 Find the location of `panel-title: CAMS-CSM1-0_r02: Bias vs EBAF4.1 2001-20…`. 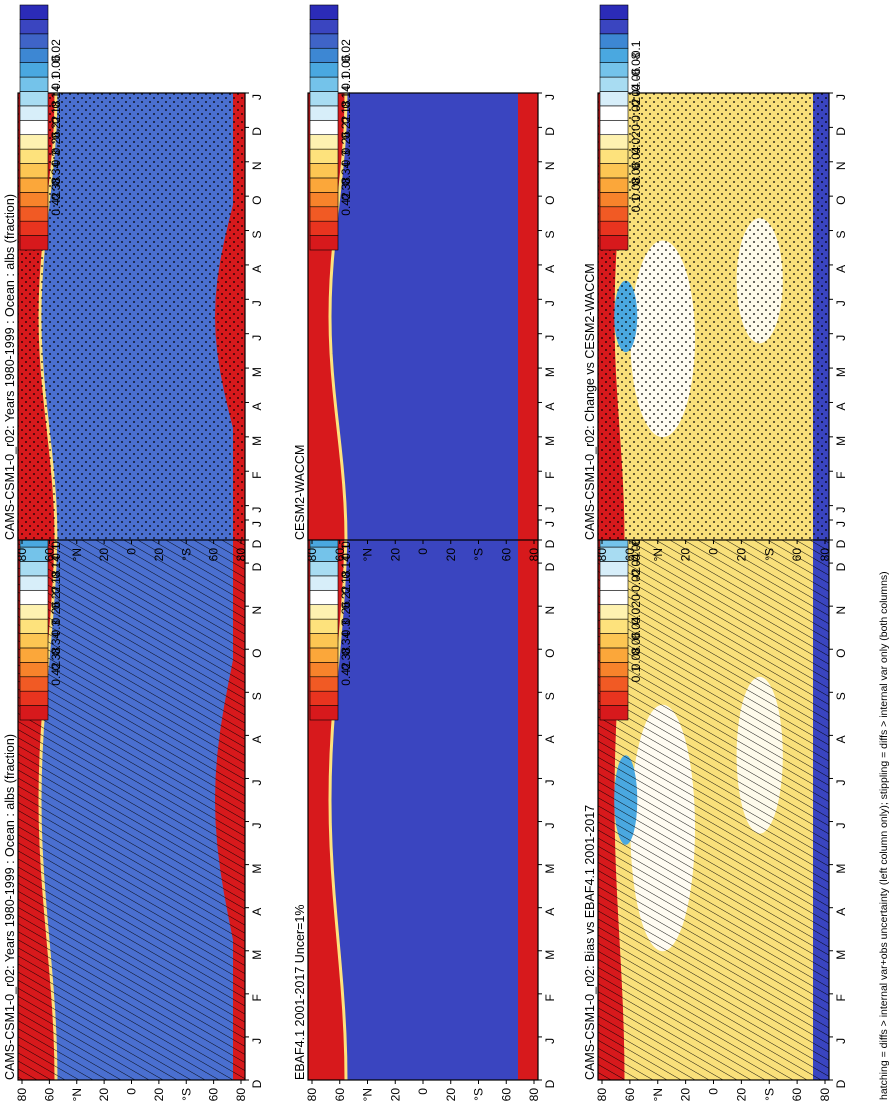

panel-title: CAMS-CSM1-0_r02: Bias vs EBAF4.1 2001-20… is located at coordinates (590, 942).